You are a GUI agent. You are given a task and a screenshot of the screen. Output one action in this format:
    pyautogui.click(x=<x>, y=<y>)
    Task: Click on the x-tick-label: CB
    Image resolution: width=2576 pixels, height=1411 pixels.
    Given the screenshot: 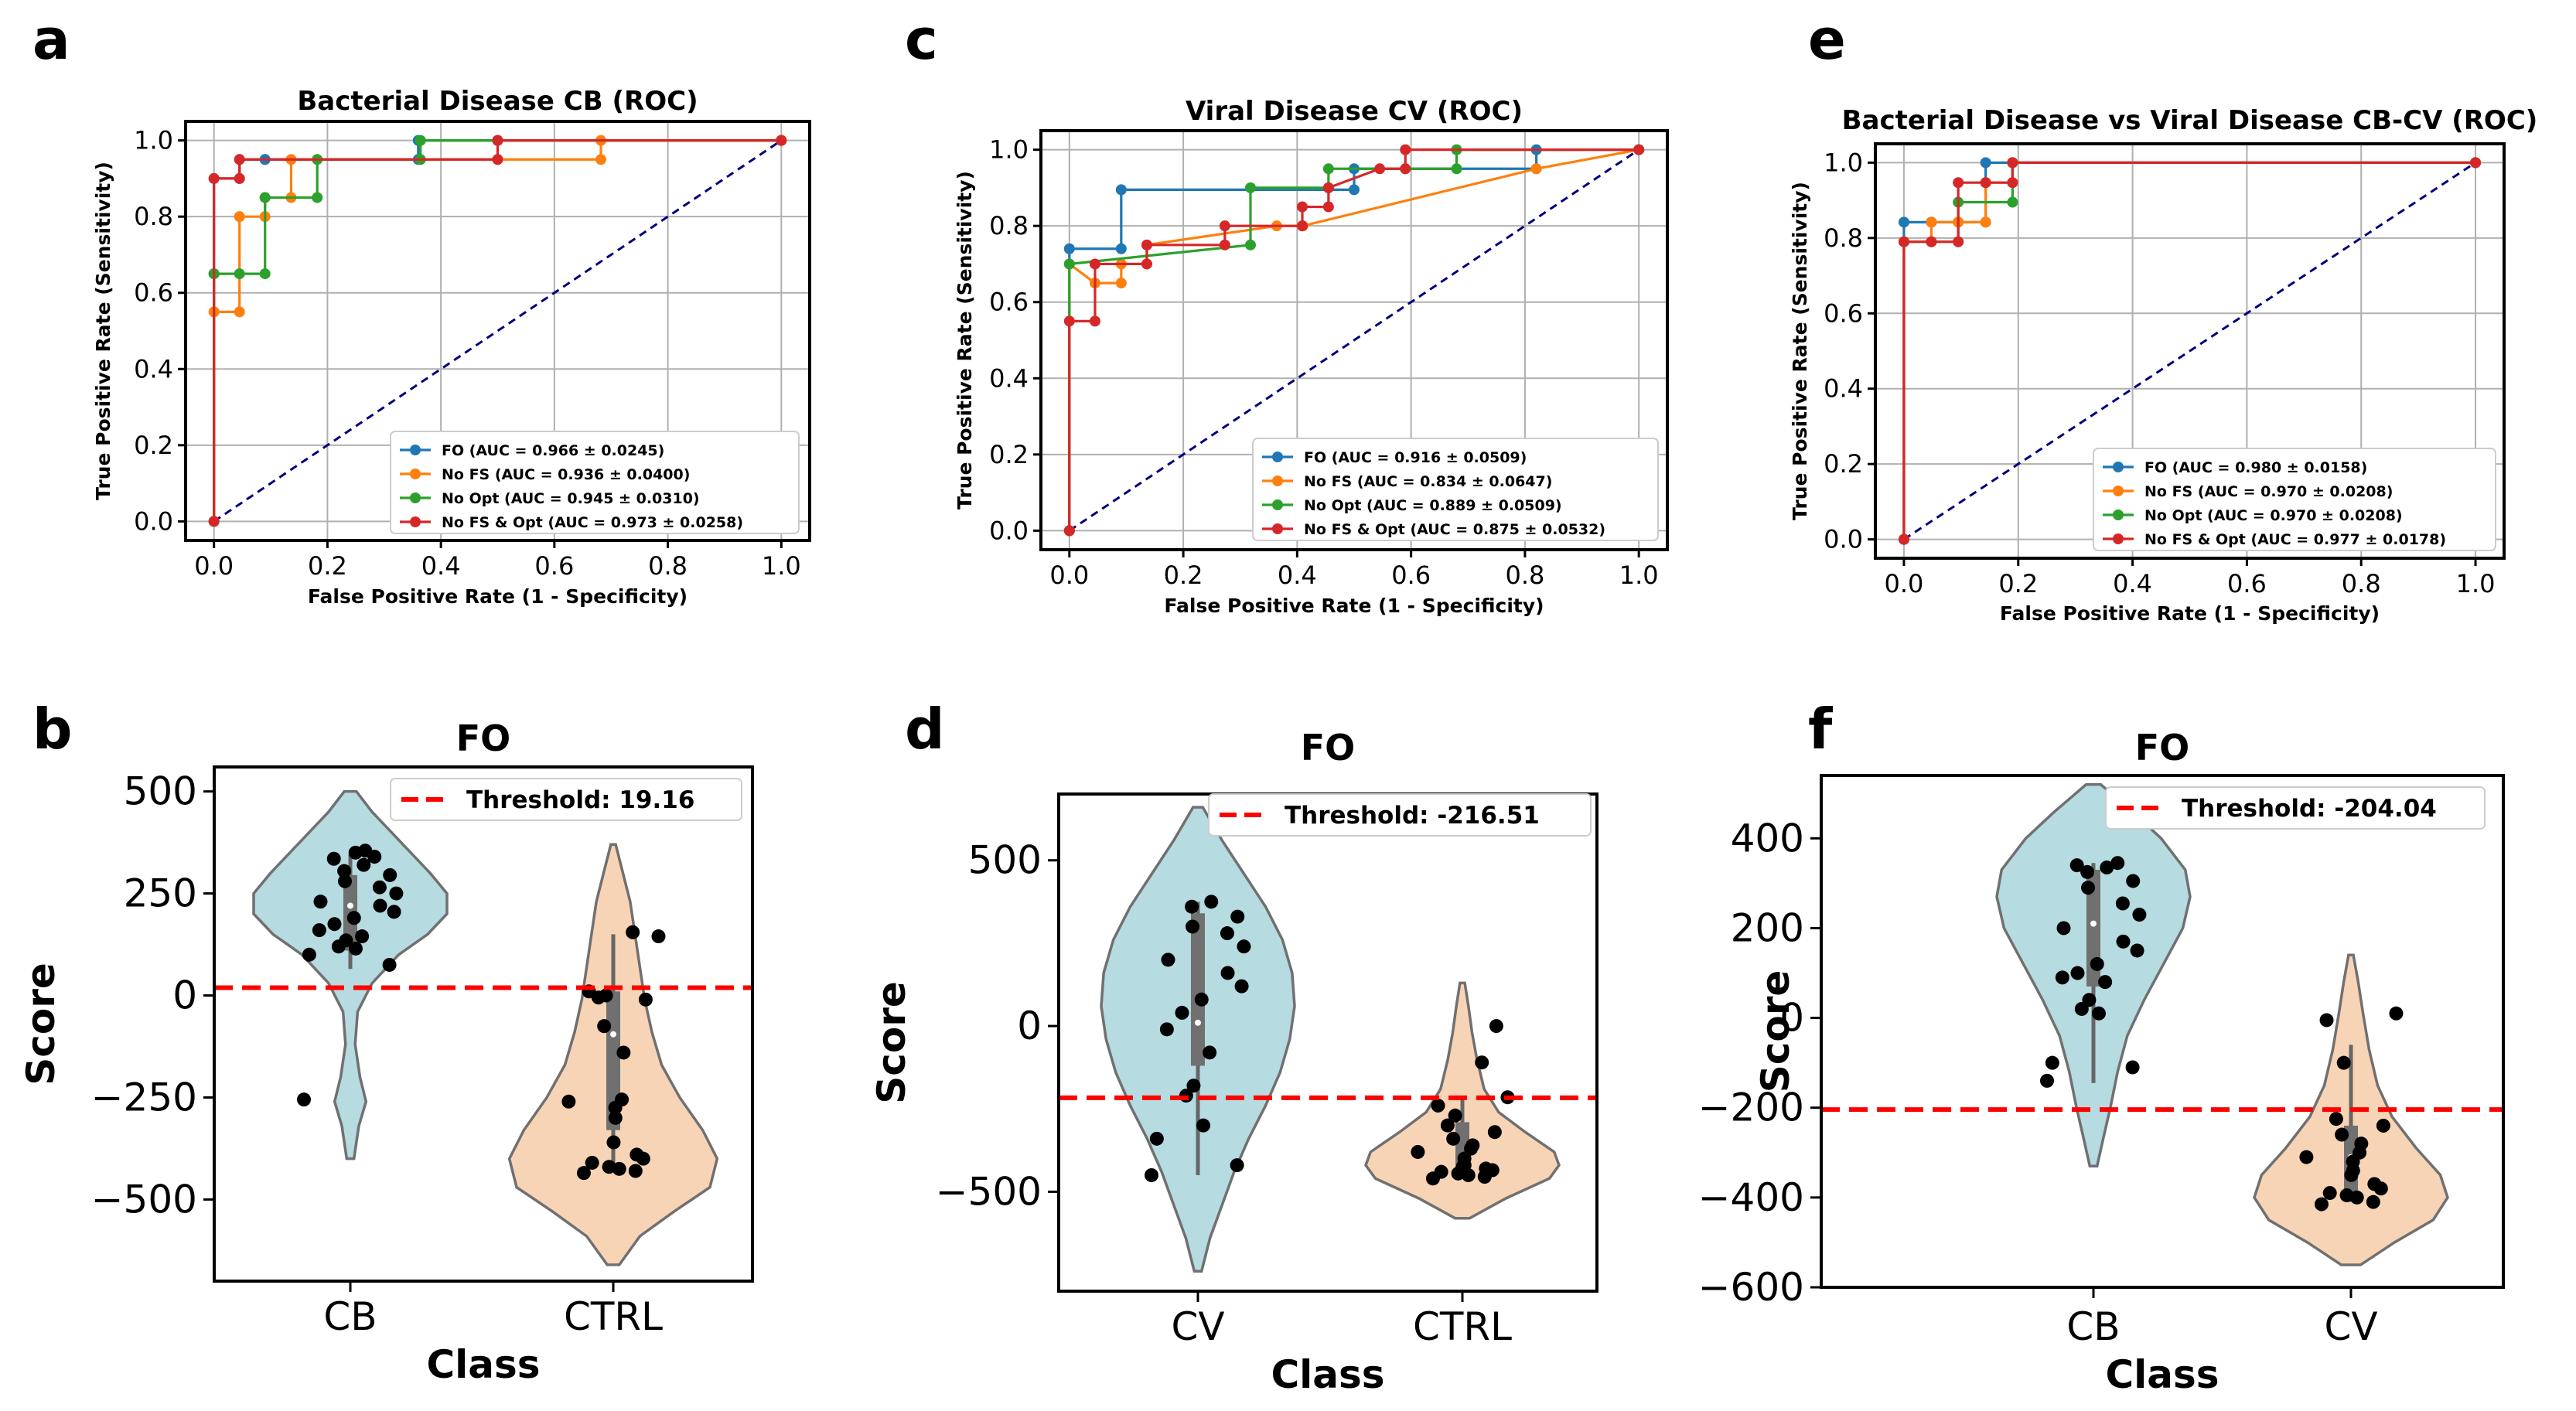 What is the action you would take?
    pyautogui.click(x=350, y=1316)
    